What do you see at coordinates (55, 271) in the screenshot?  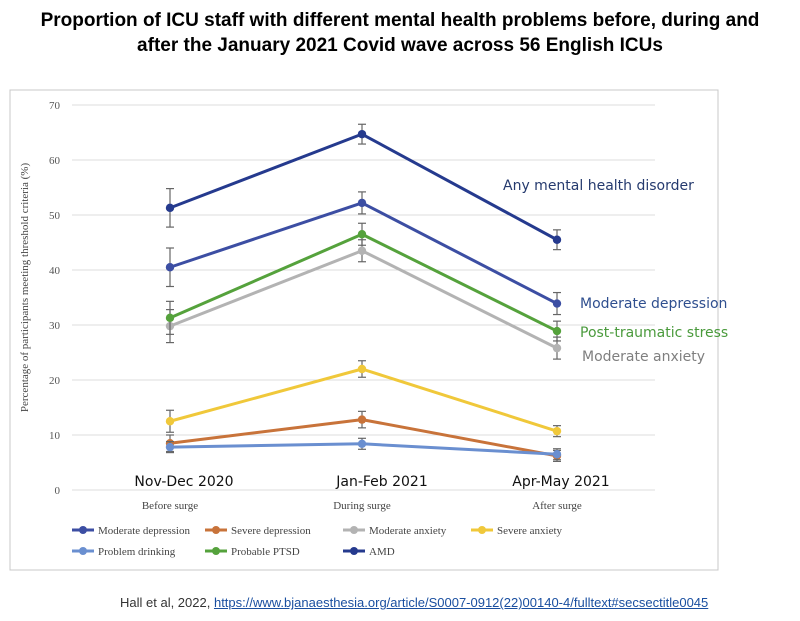 I see `y-tick-label: 40` at bounding box center [55, 271].